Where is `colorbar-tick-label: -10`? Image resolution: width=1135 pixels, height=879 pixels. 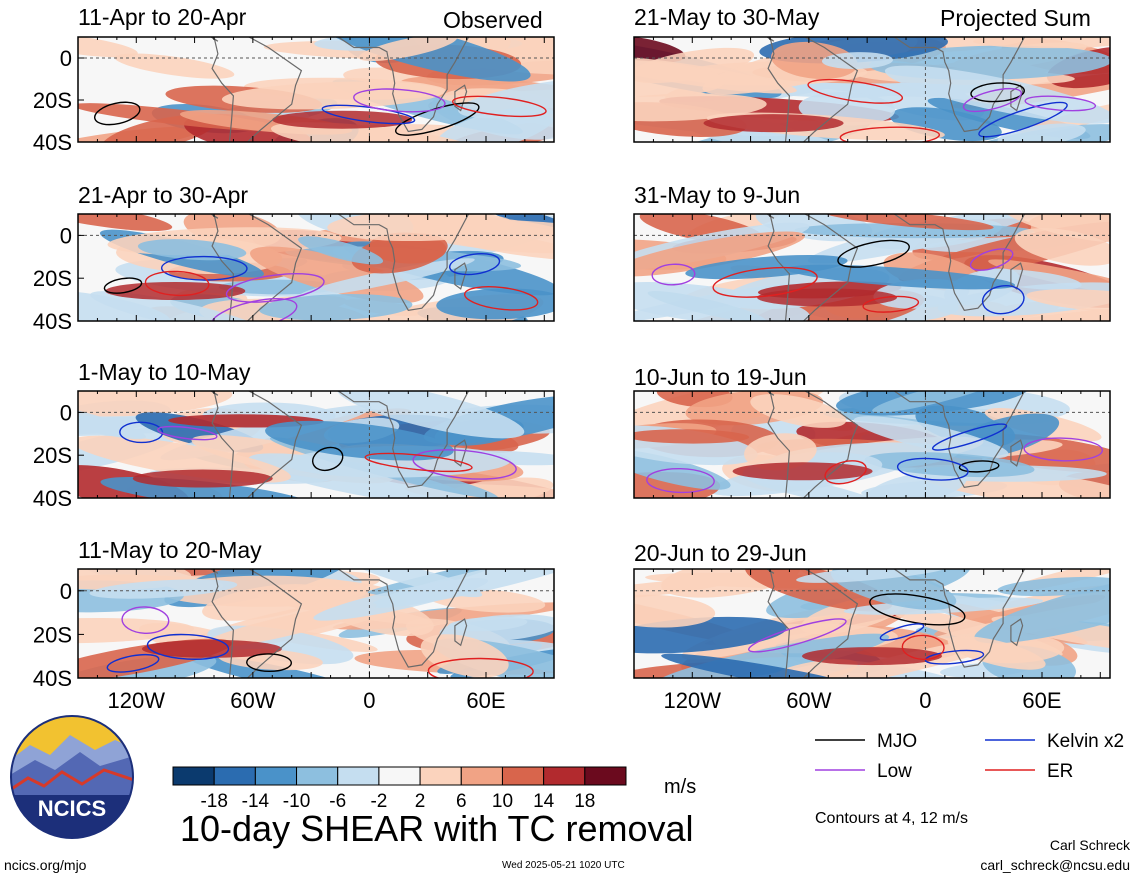 colorbar-tick-label: -10 is located at coordinates (296, 801).